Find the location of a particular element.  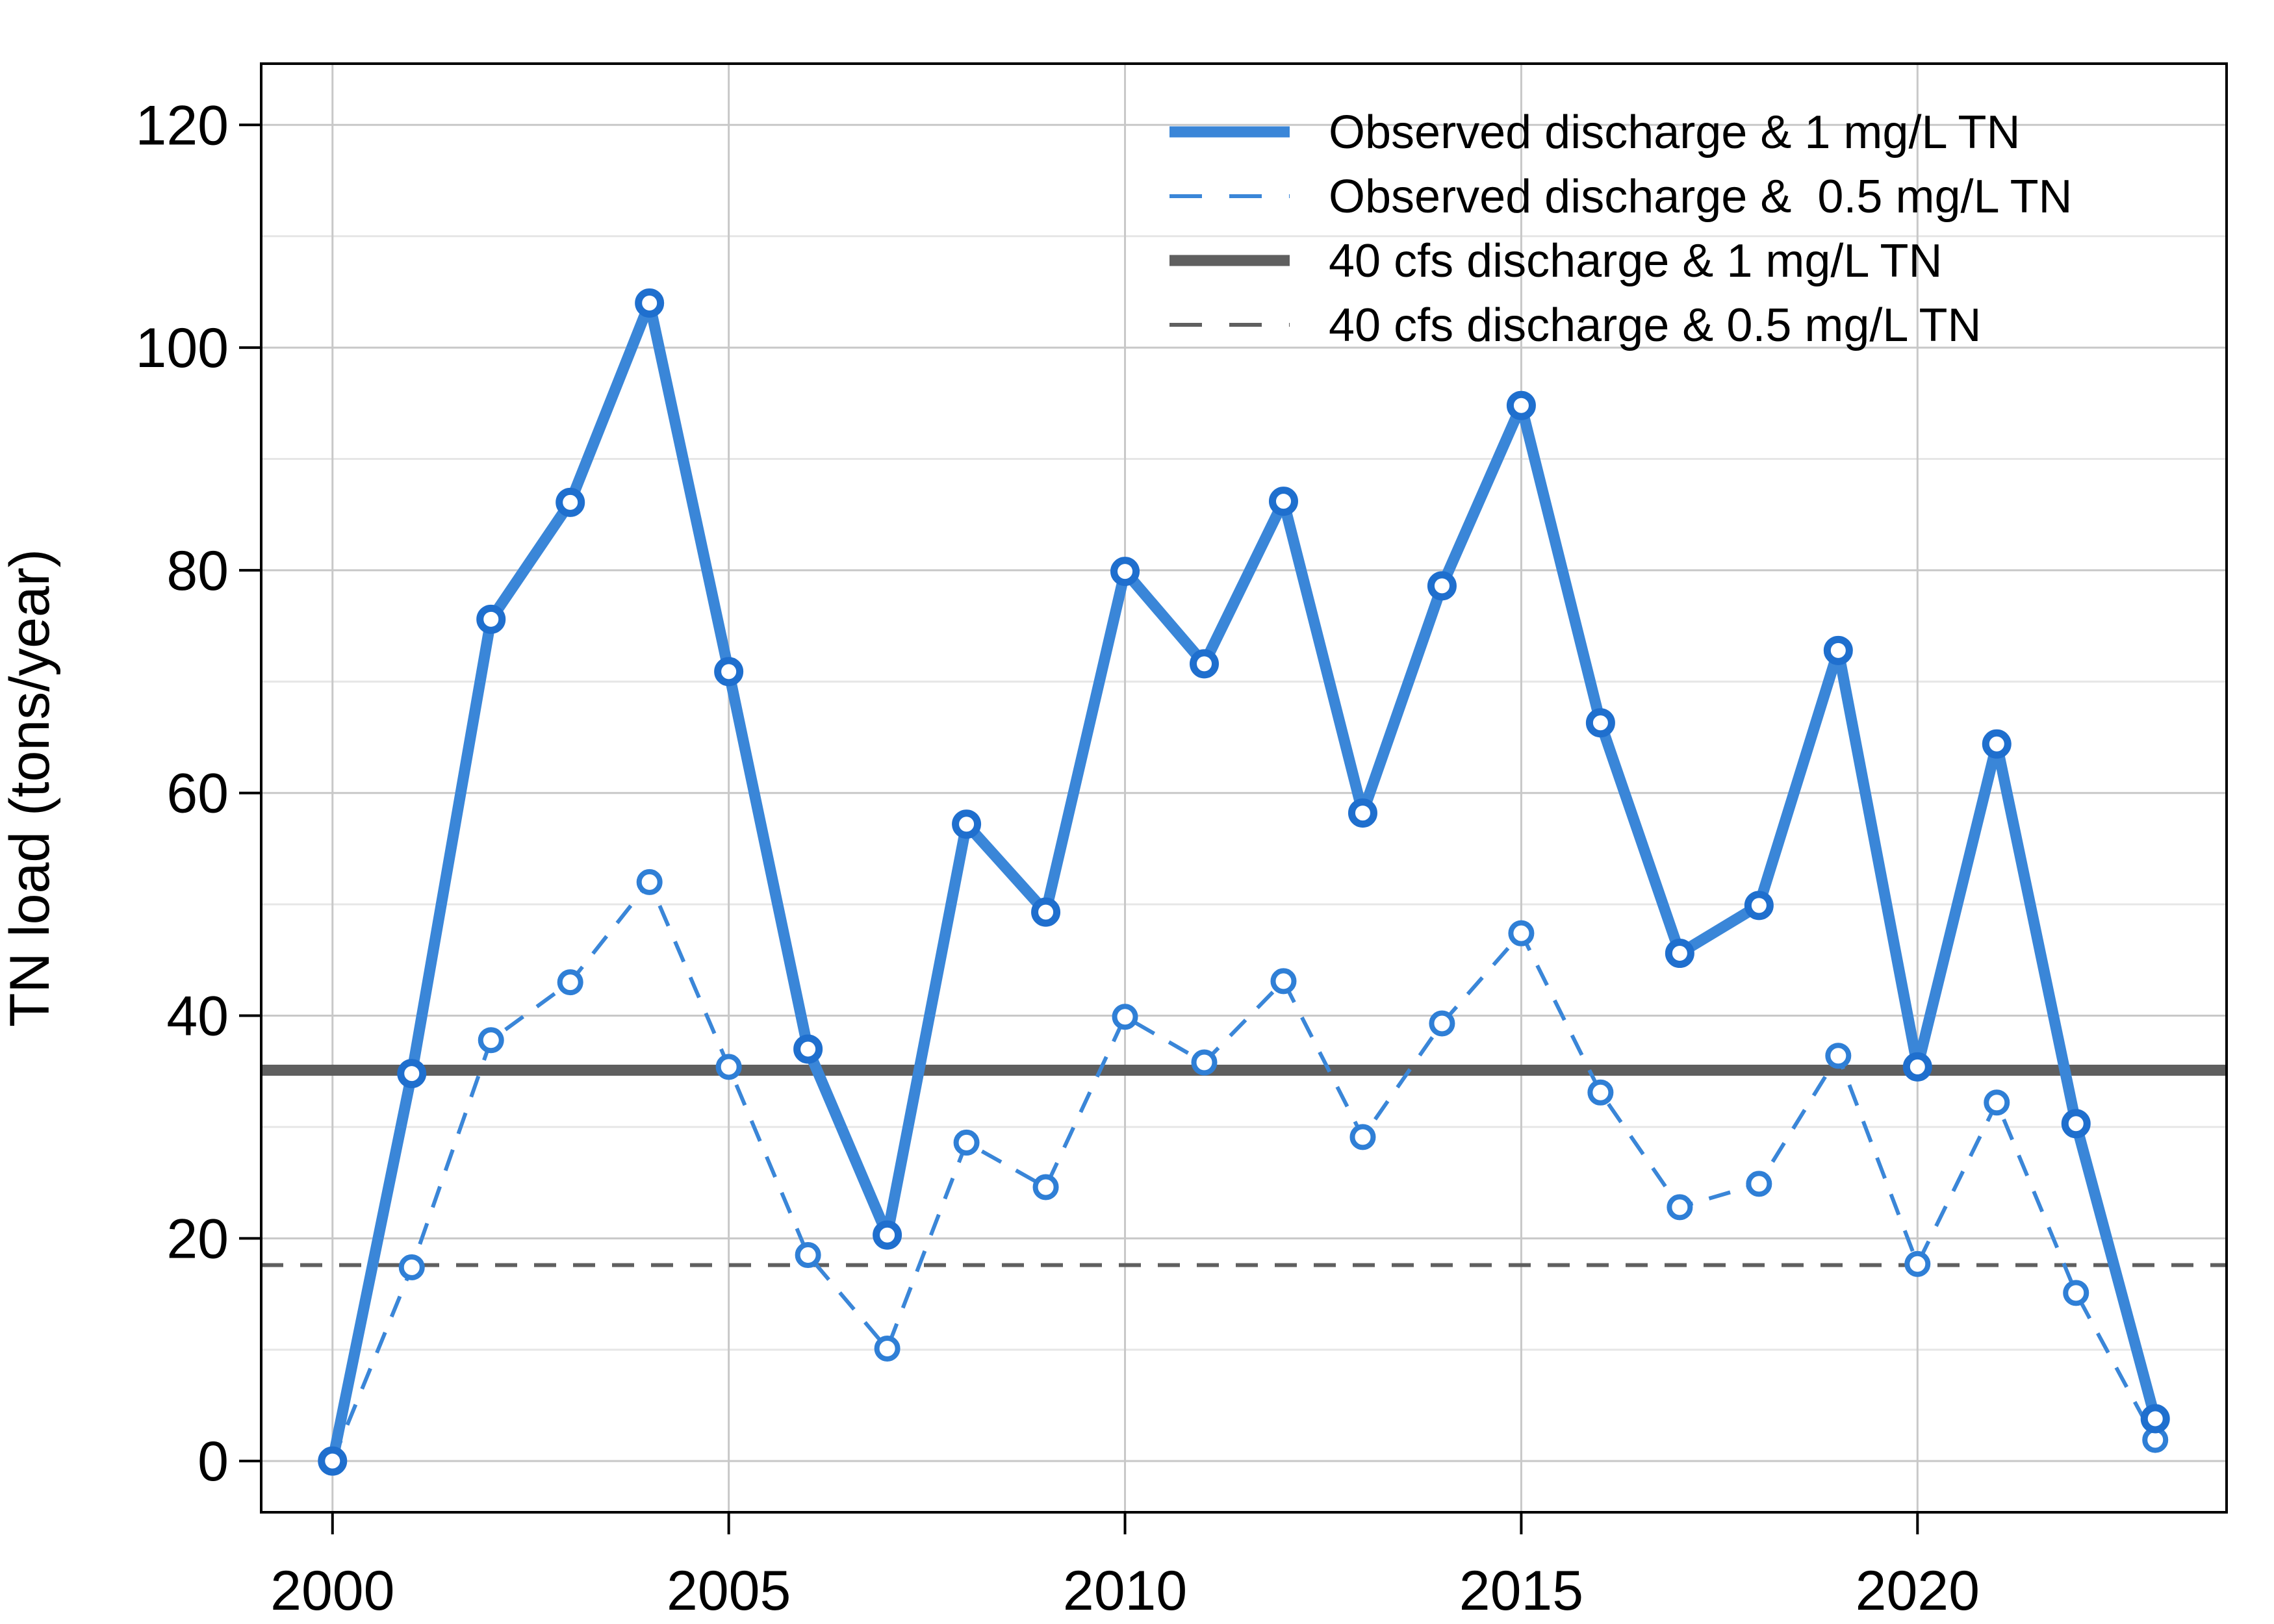

legend-label: 40 cfs discharge & 0.5 mg/L TN is located at coordinates (1655, 325).